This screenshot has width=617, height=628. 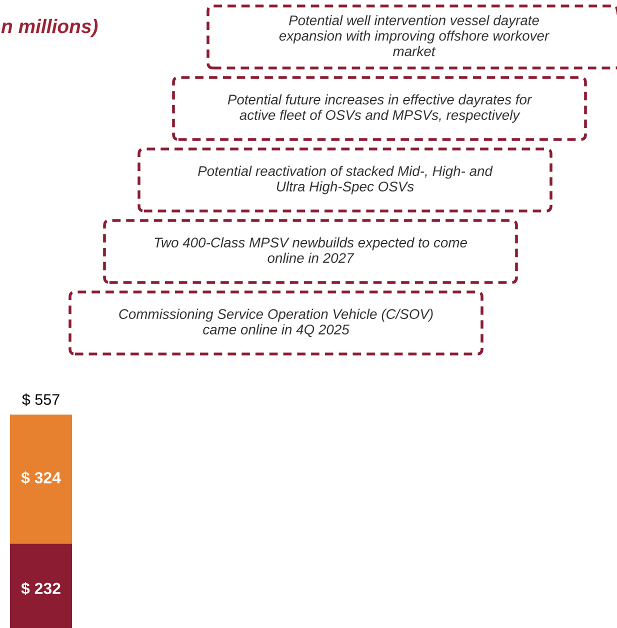 I want to click on data-label: $ 232, so click(x=40, y=589).